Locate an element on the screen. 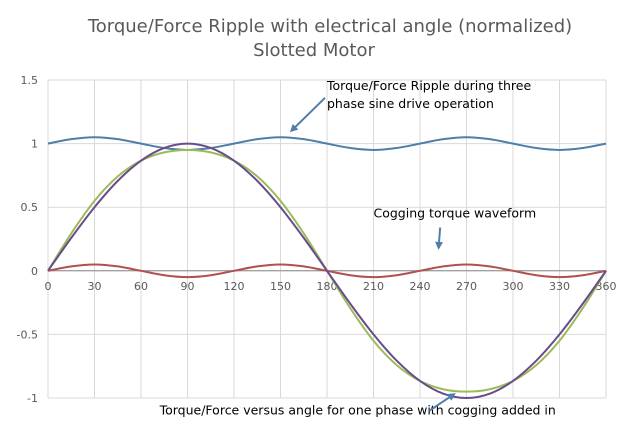  annotation-text: phase sine drive operation is located at coordinates (410, 103).